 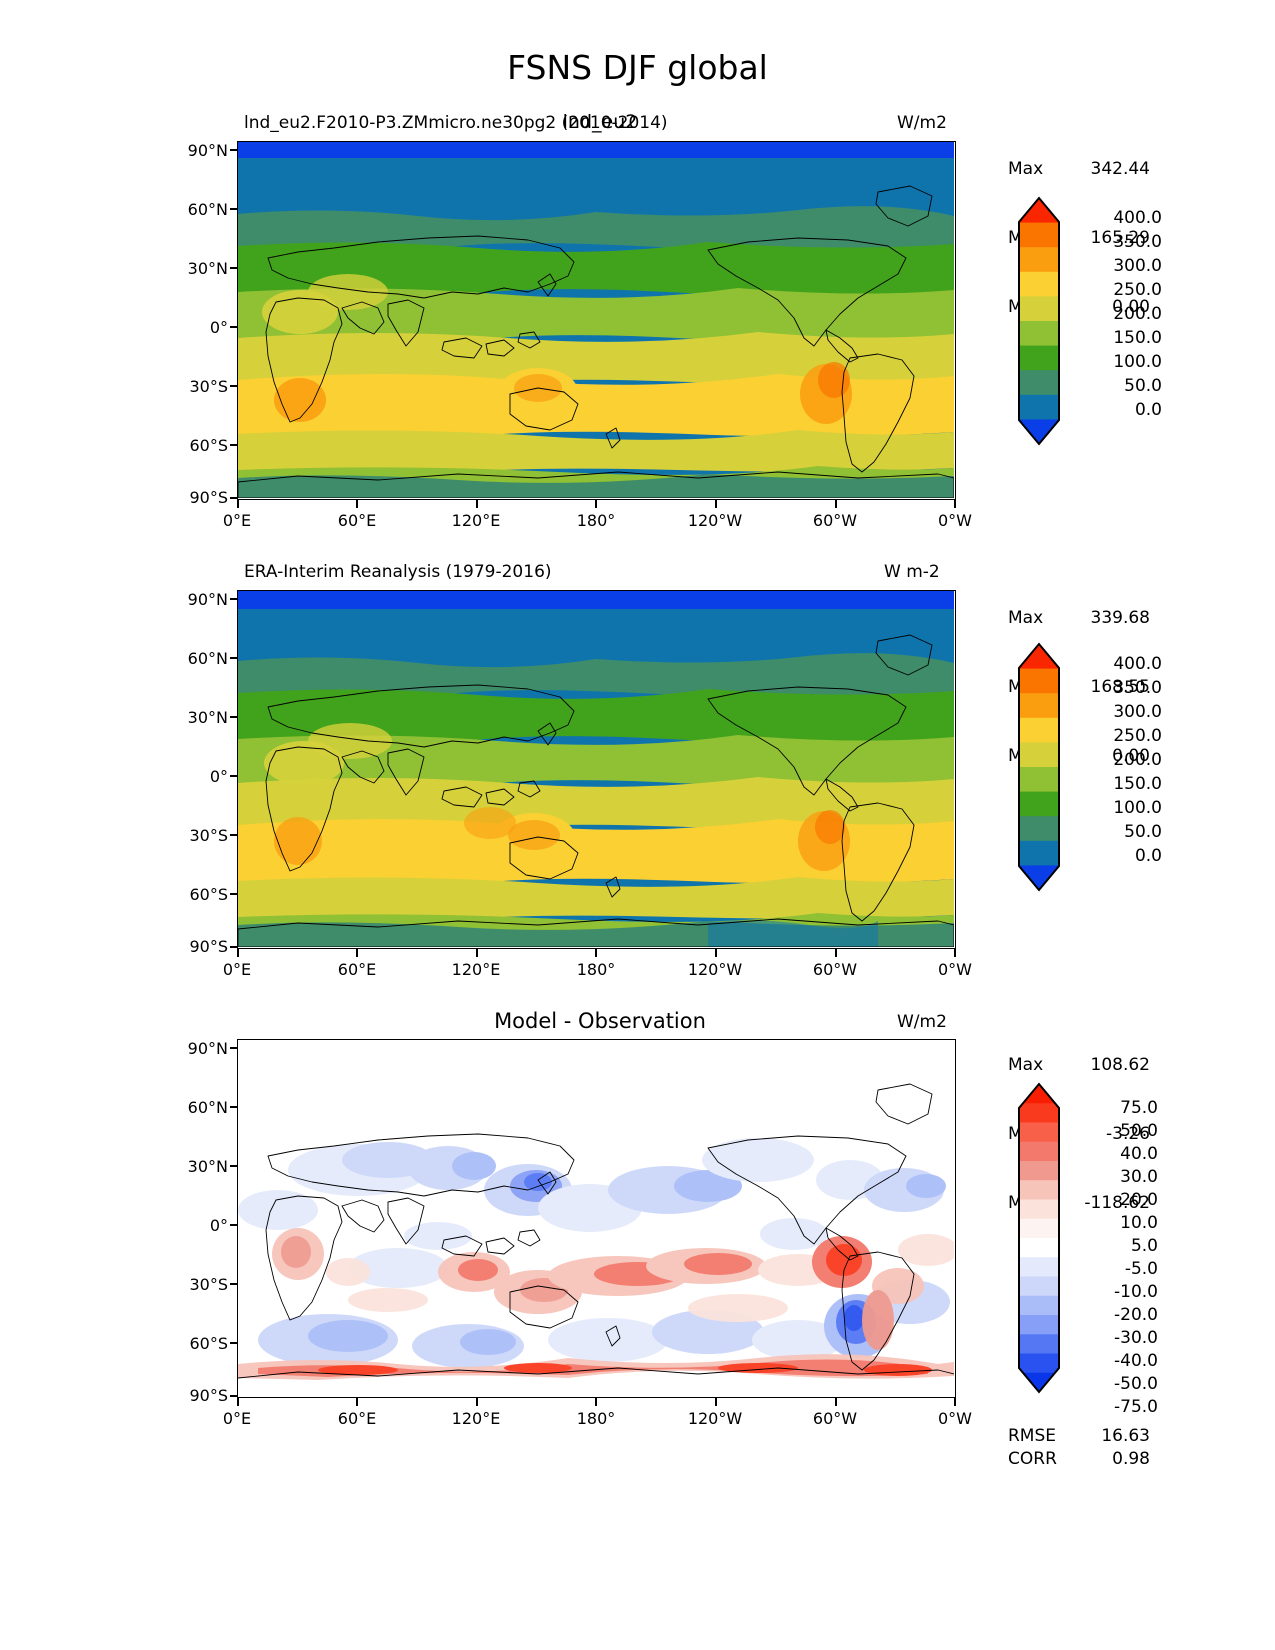 I want to click on xlabel-60e-model: 60°E, so click(x=357, y=520).